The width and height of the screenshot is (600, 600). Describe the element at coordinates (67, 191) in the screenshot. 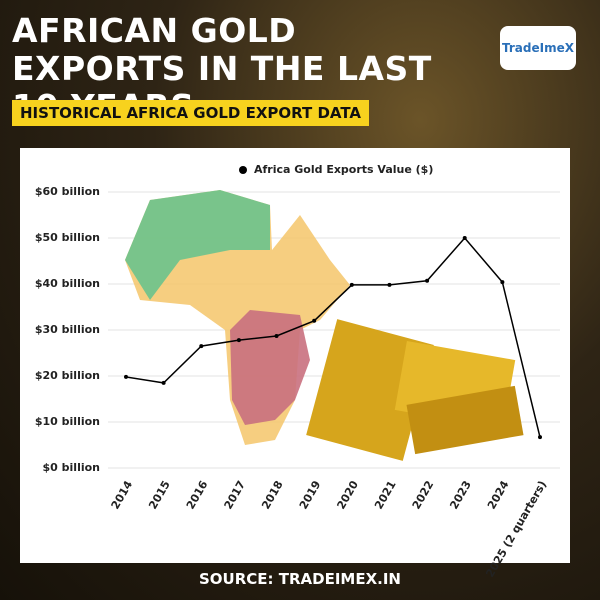

I see `y-tick-label: $60 billion` at that location.